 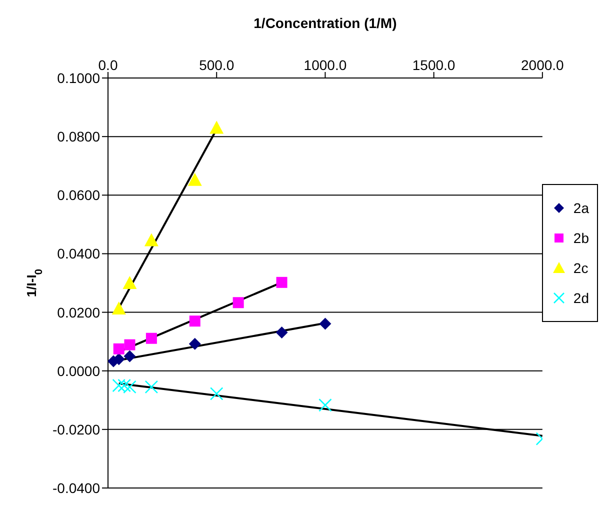 I want to click on y-tick-label: 0.0000, so click(x=78, y=370).